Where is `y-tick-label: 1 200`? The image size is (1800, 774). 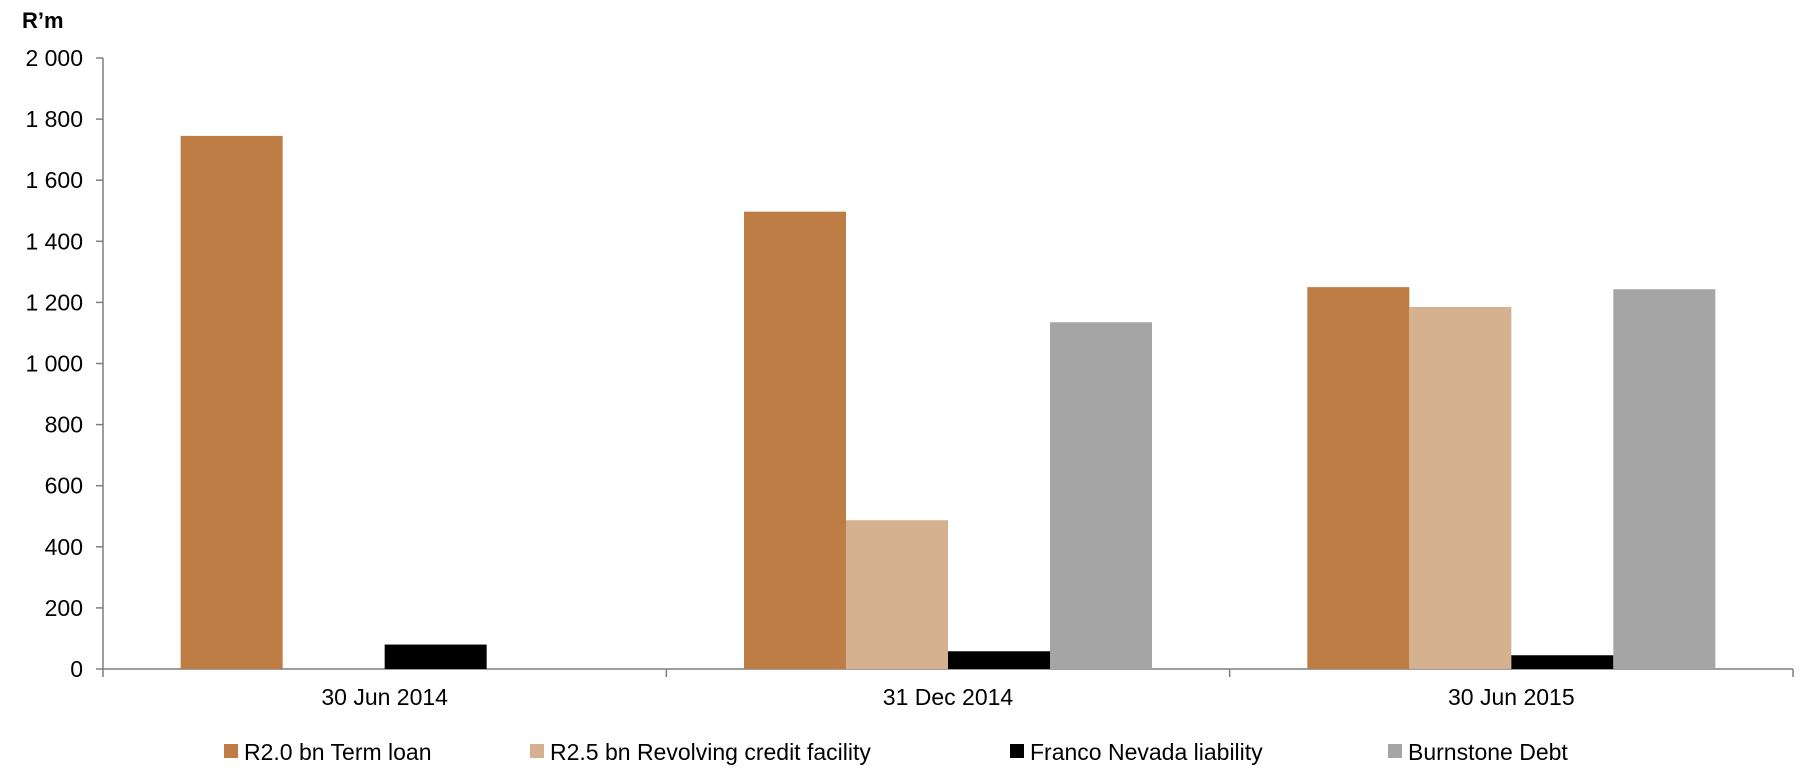
y-tick-label: 1 200 is located at coordinates (54, 302).